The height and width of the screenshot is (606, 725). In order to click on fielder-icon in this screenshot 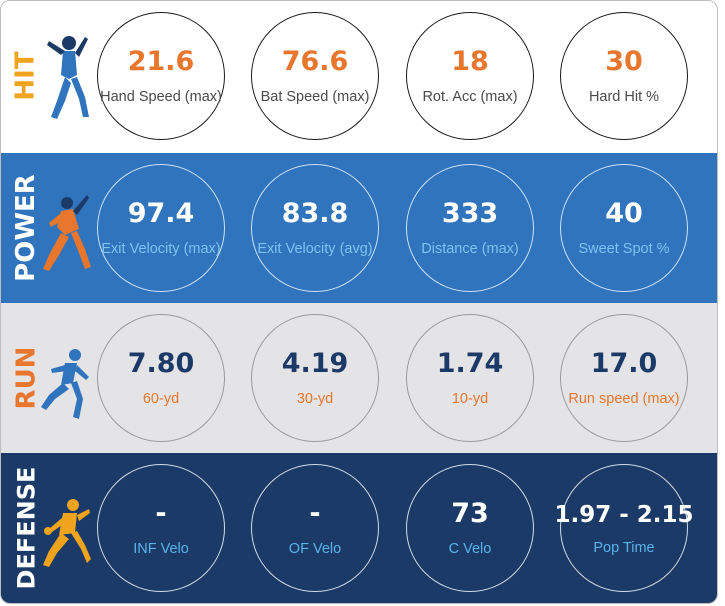, I will do `click(67, 533)`.